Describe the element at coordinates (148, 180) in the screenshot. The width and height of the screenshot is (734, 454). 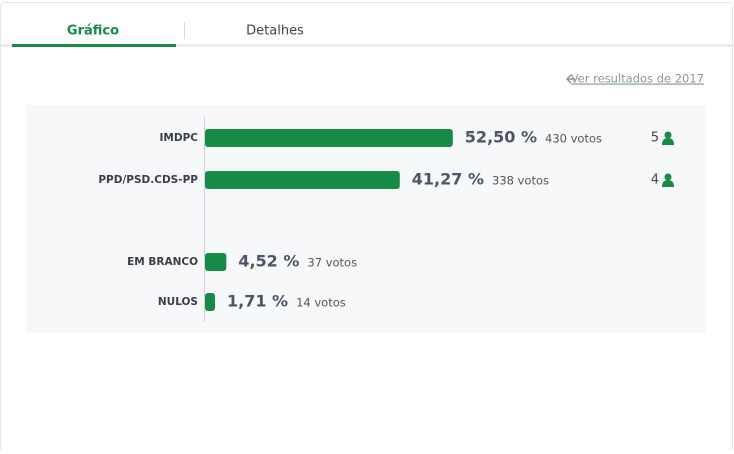
I see `category-label: PPD/PSD.CDS-PP` at that location.